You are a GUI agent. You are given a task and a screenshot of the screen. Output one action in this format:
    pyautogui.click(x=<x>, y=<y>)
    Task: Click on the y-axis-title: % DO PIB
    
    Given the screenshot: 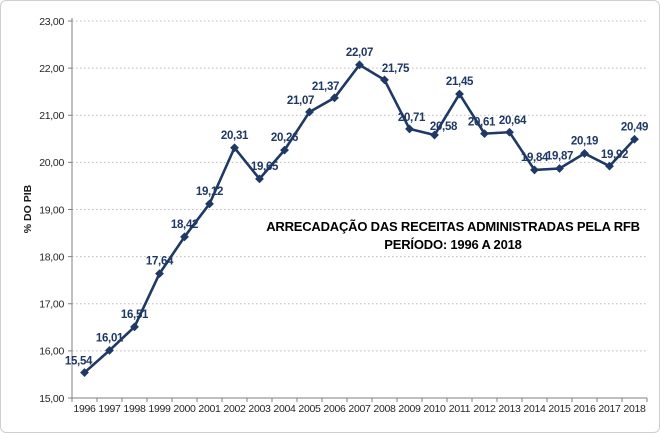 What is the action you would take?
    pyautogui.click(x=28, y=209)
    